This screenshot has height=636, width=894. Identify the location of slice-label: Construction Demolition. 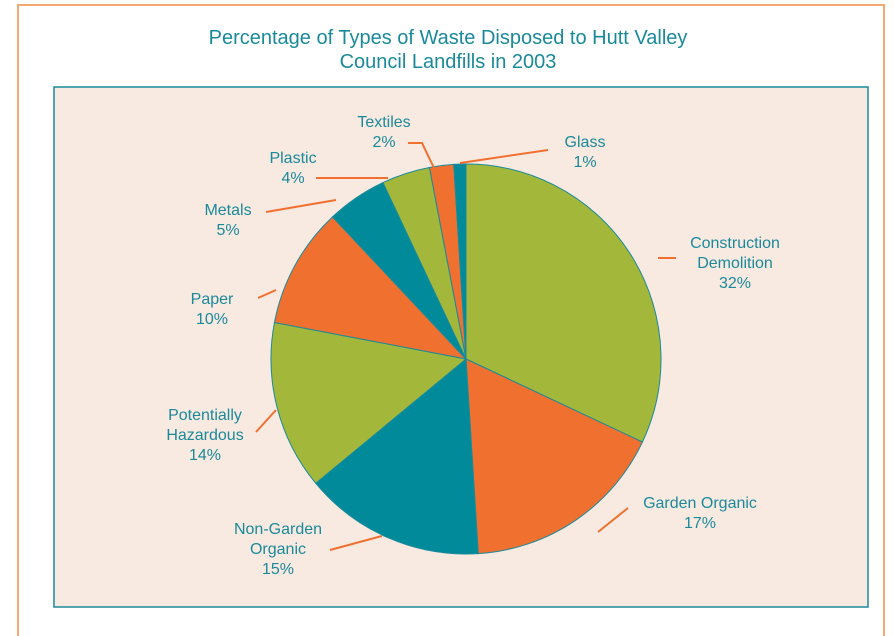
(735, 253).